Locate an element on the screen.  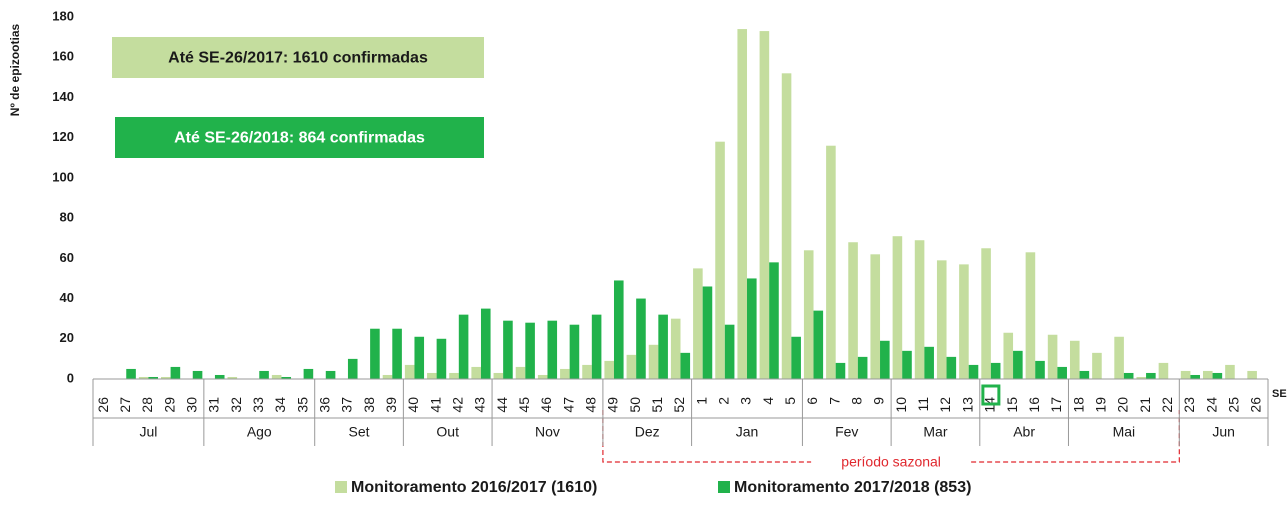
x-tick-label: 11 is located at coordinates (923, 404).